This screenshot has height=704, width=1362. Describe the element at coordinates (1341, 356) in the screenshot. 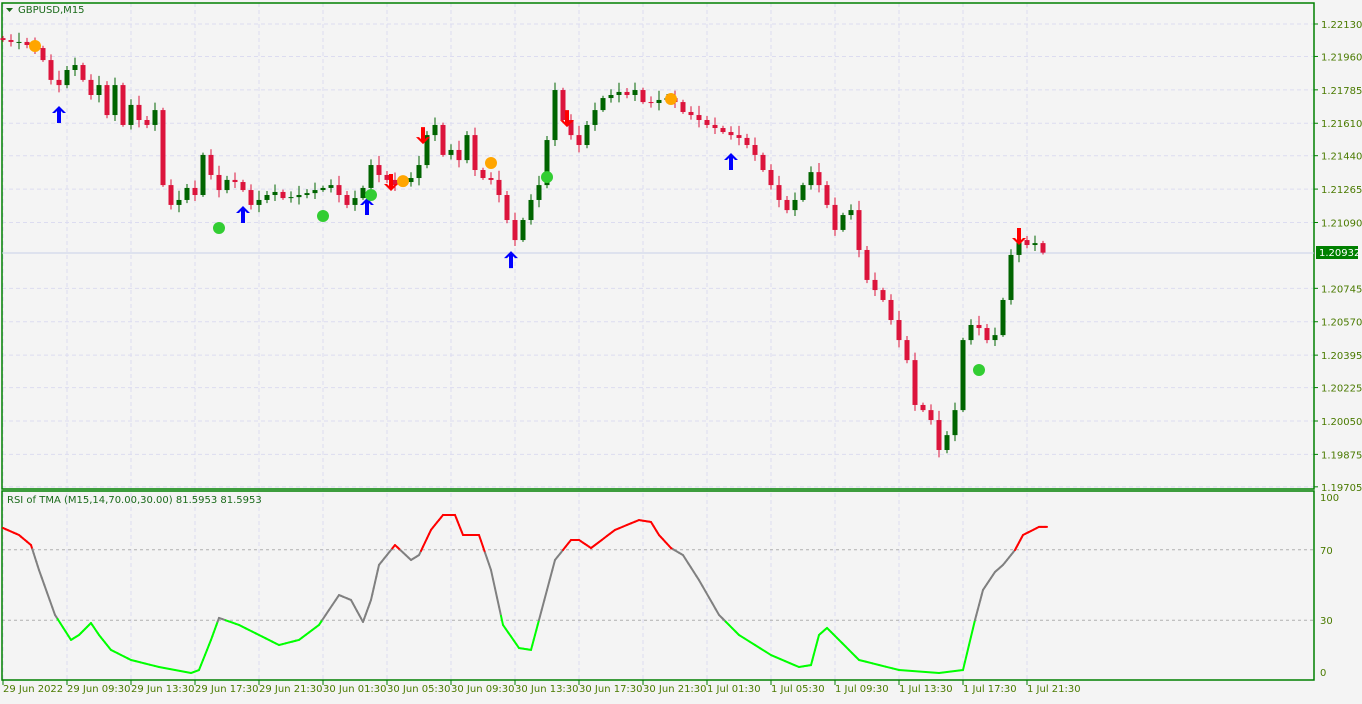

I see `price-label: 1.20395` at that location.